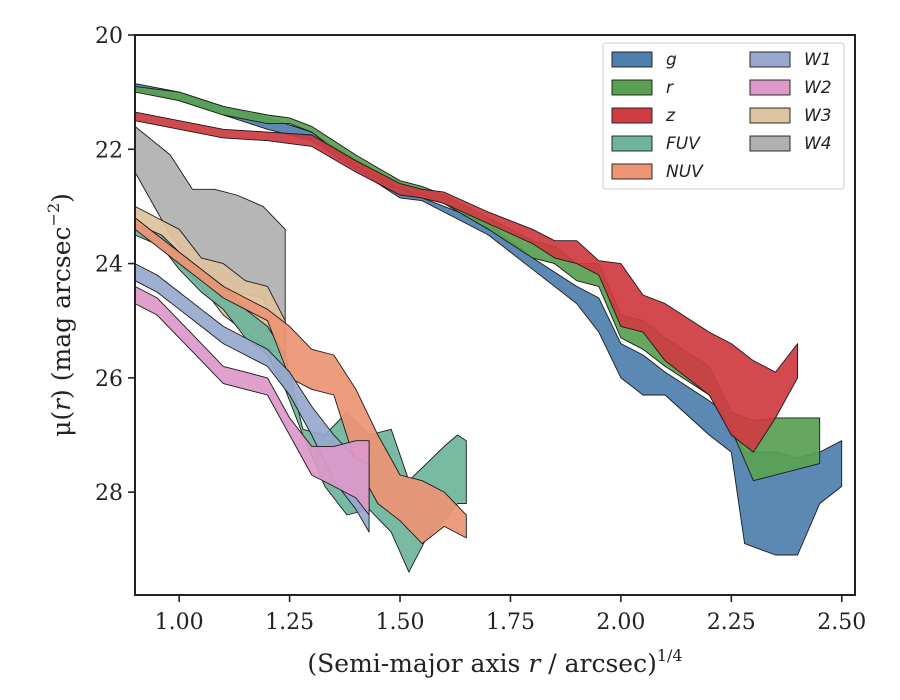 The height and width of the screenshot is (700, 900). Describe the element at coordinates (632, 171) in the screenshot. I see `legend-swatch-nuv` at that location.